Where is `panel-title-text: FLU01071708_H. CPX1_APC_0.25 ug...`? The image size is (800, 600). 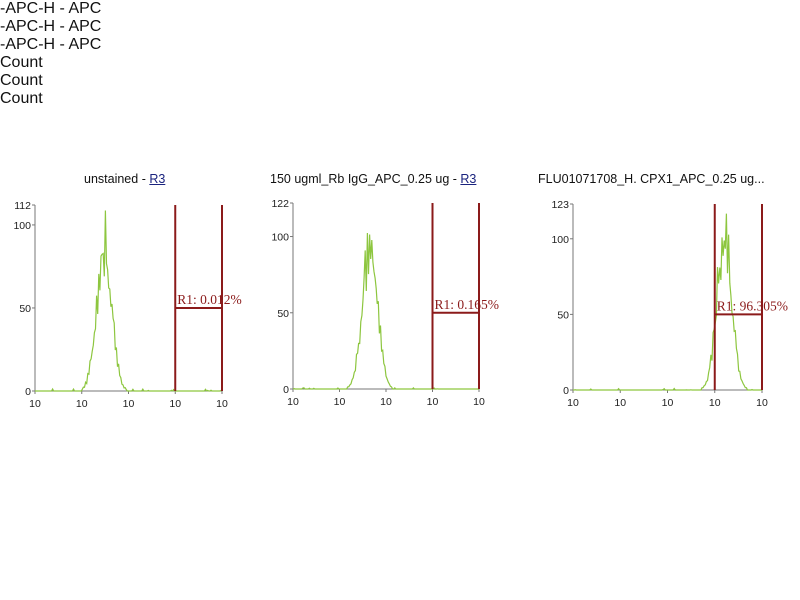 panel-title-text: FLU01071708_H. CPX1_APC_0.25 ug... is located at coordinates (651, 179).